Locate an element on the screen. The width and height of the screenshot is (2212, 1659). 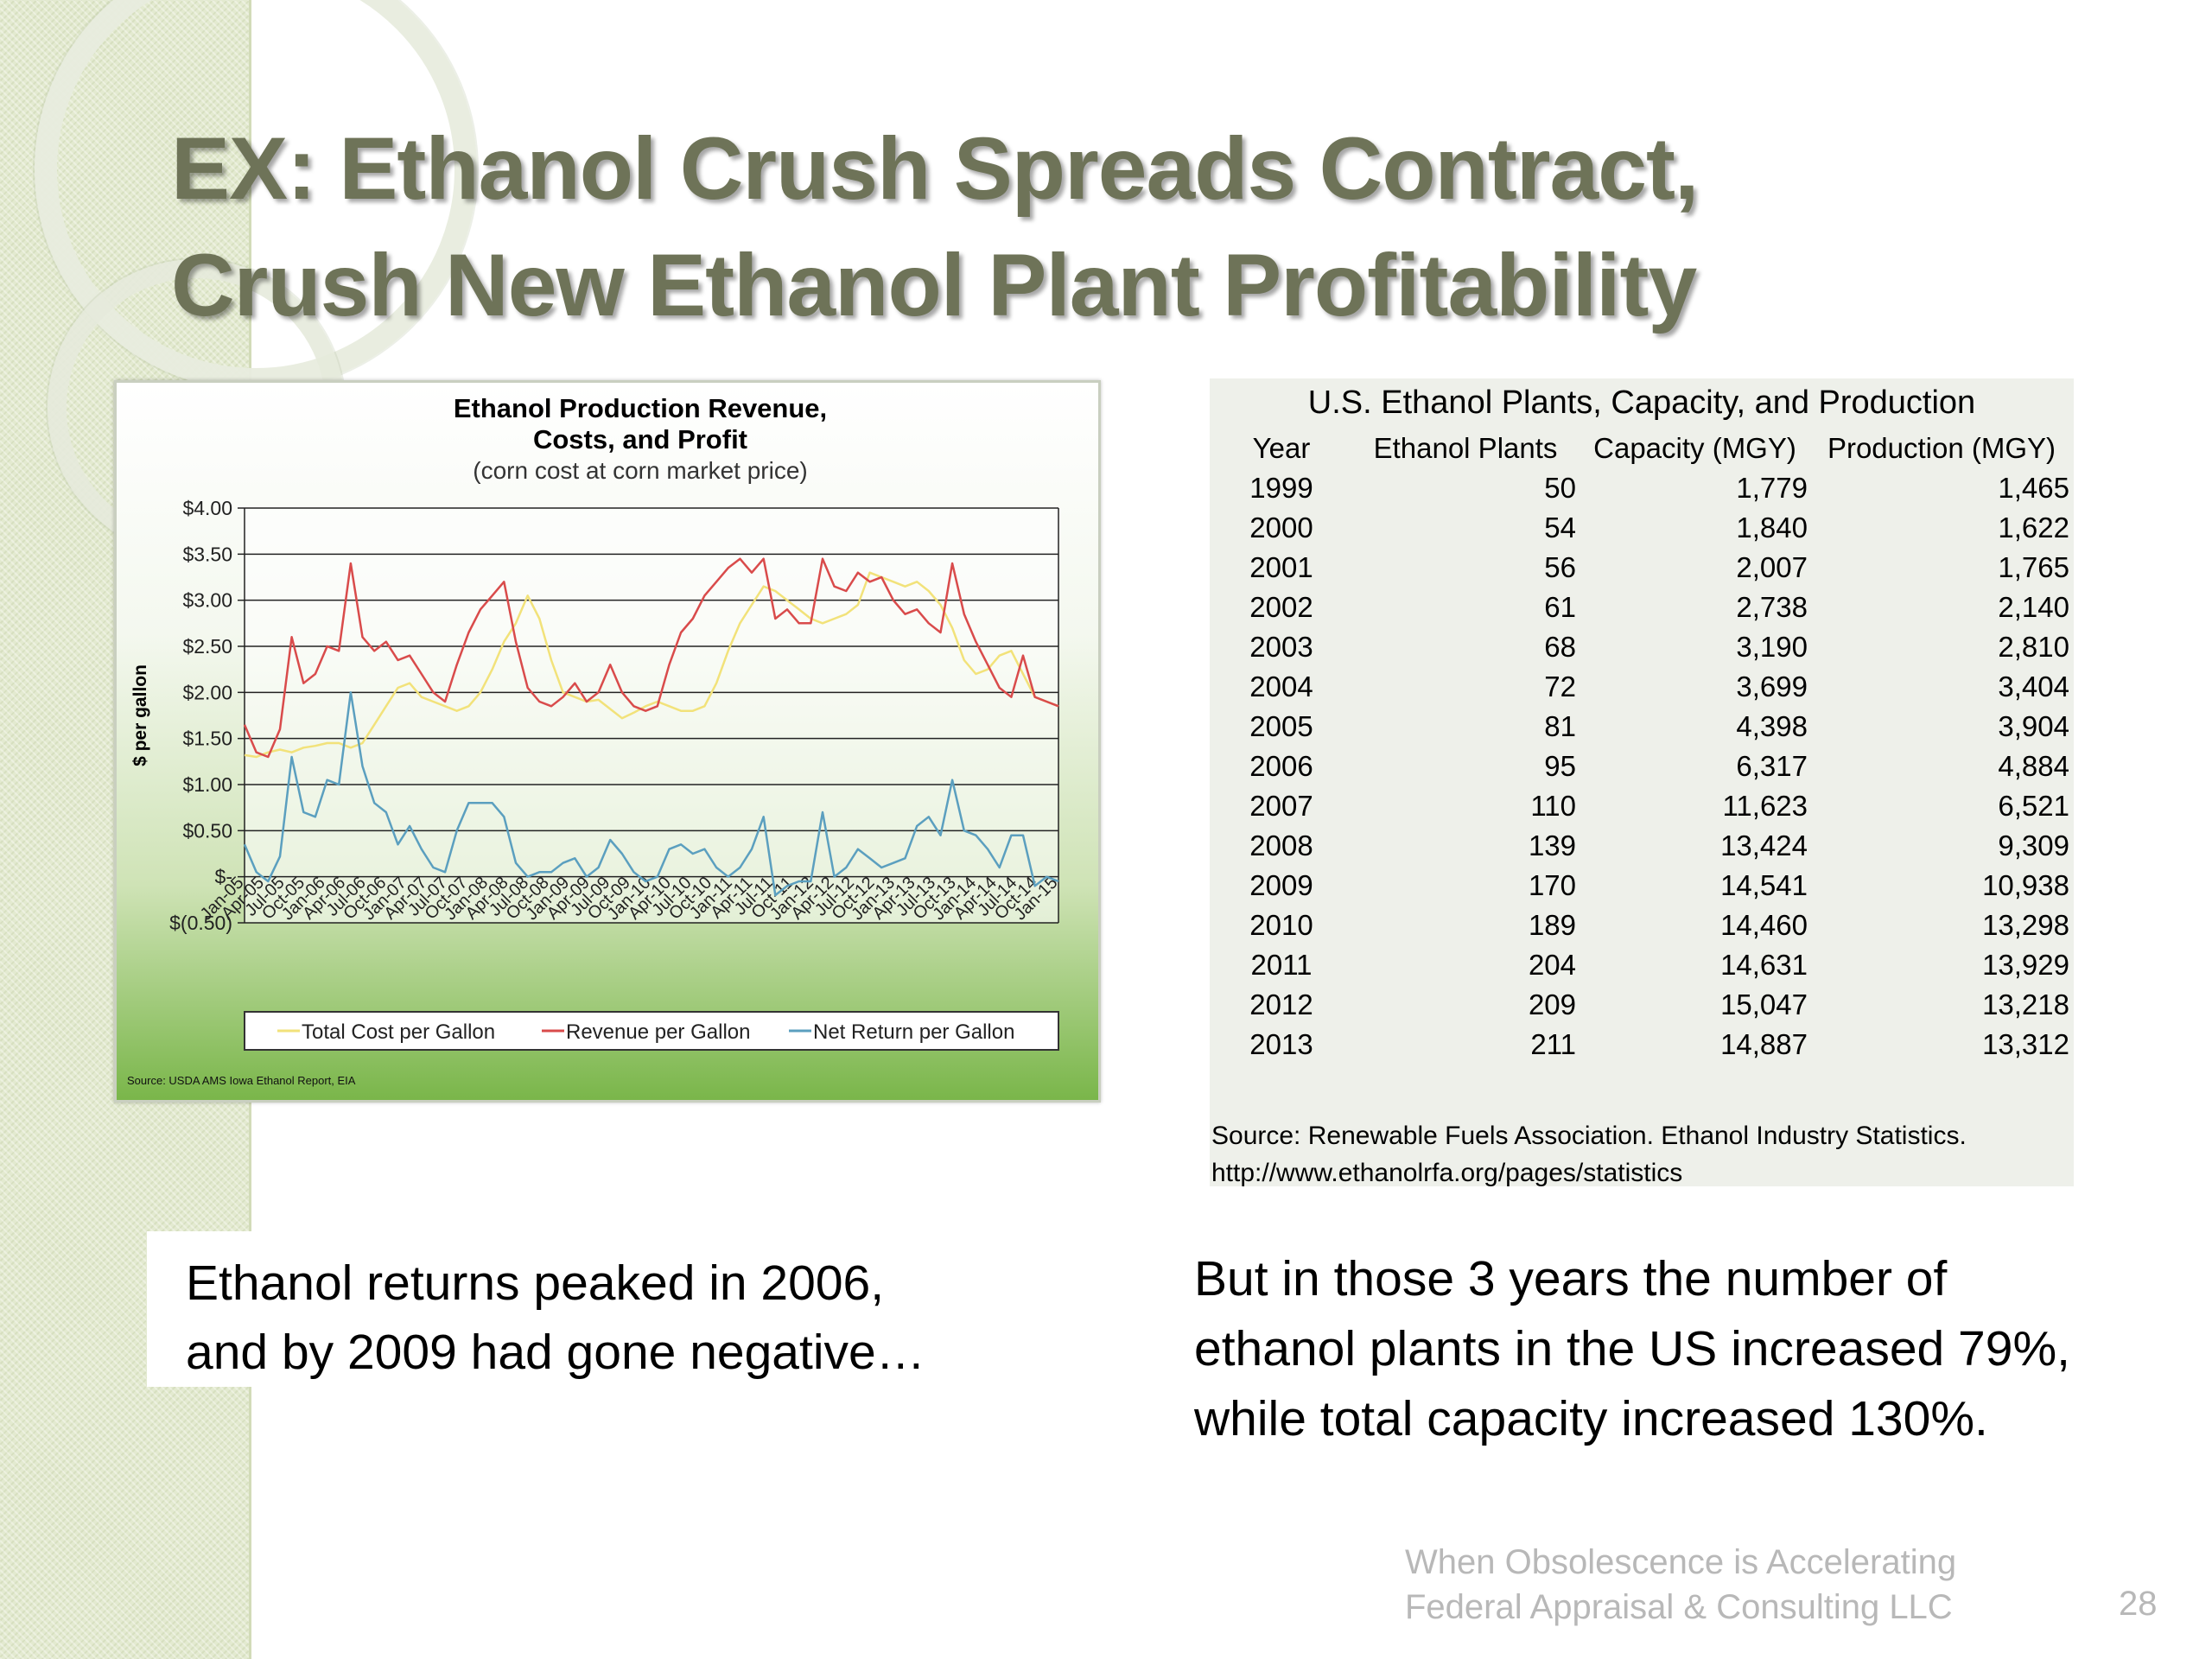
chart-y-tick-label: $0.50 is located at coordinates (207, 830).